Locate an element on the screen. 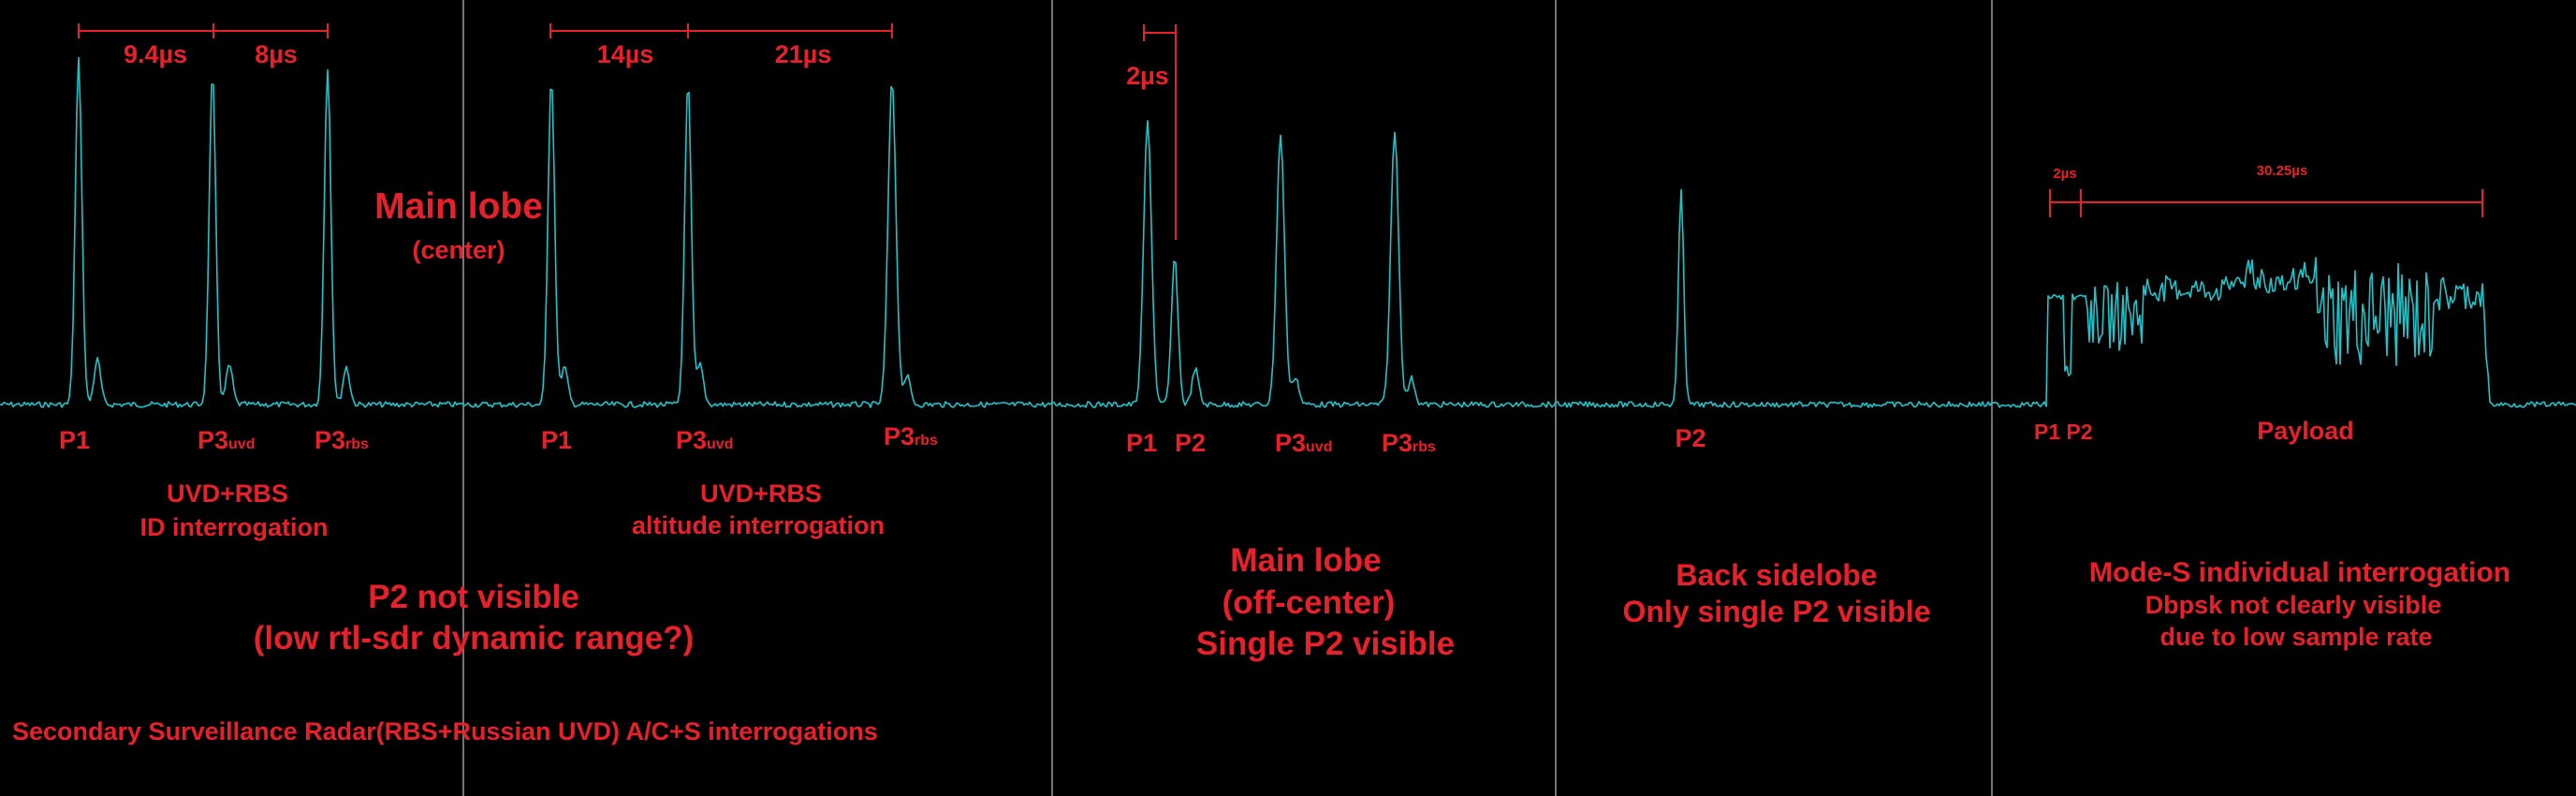 The image size is (2576, 796). caption-uvd-rbs: UVD+RBS is located at coordinates (227, 493).